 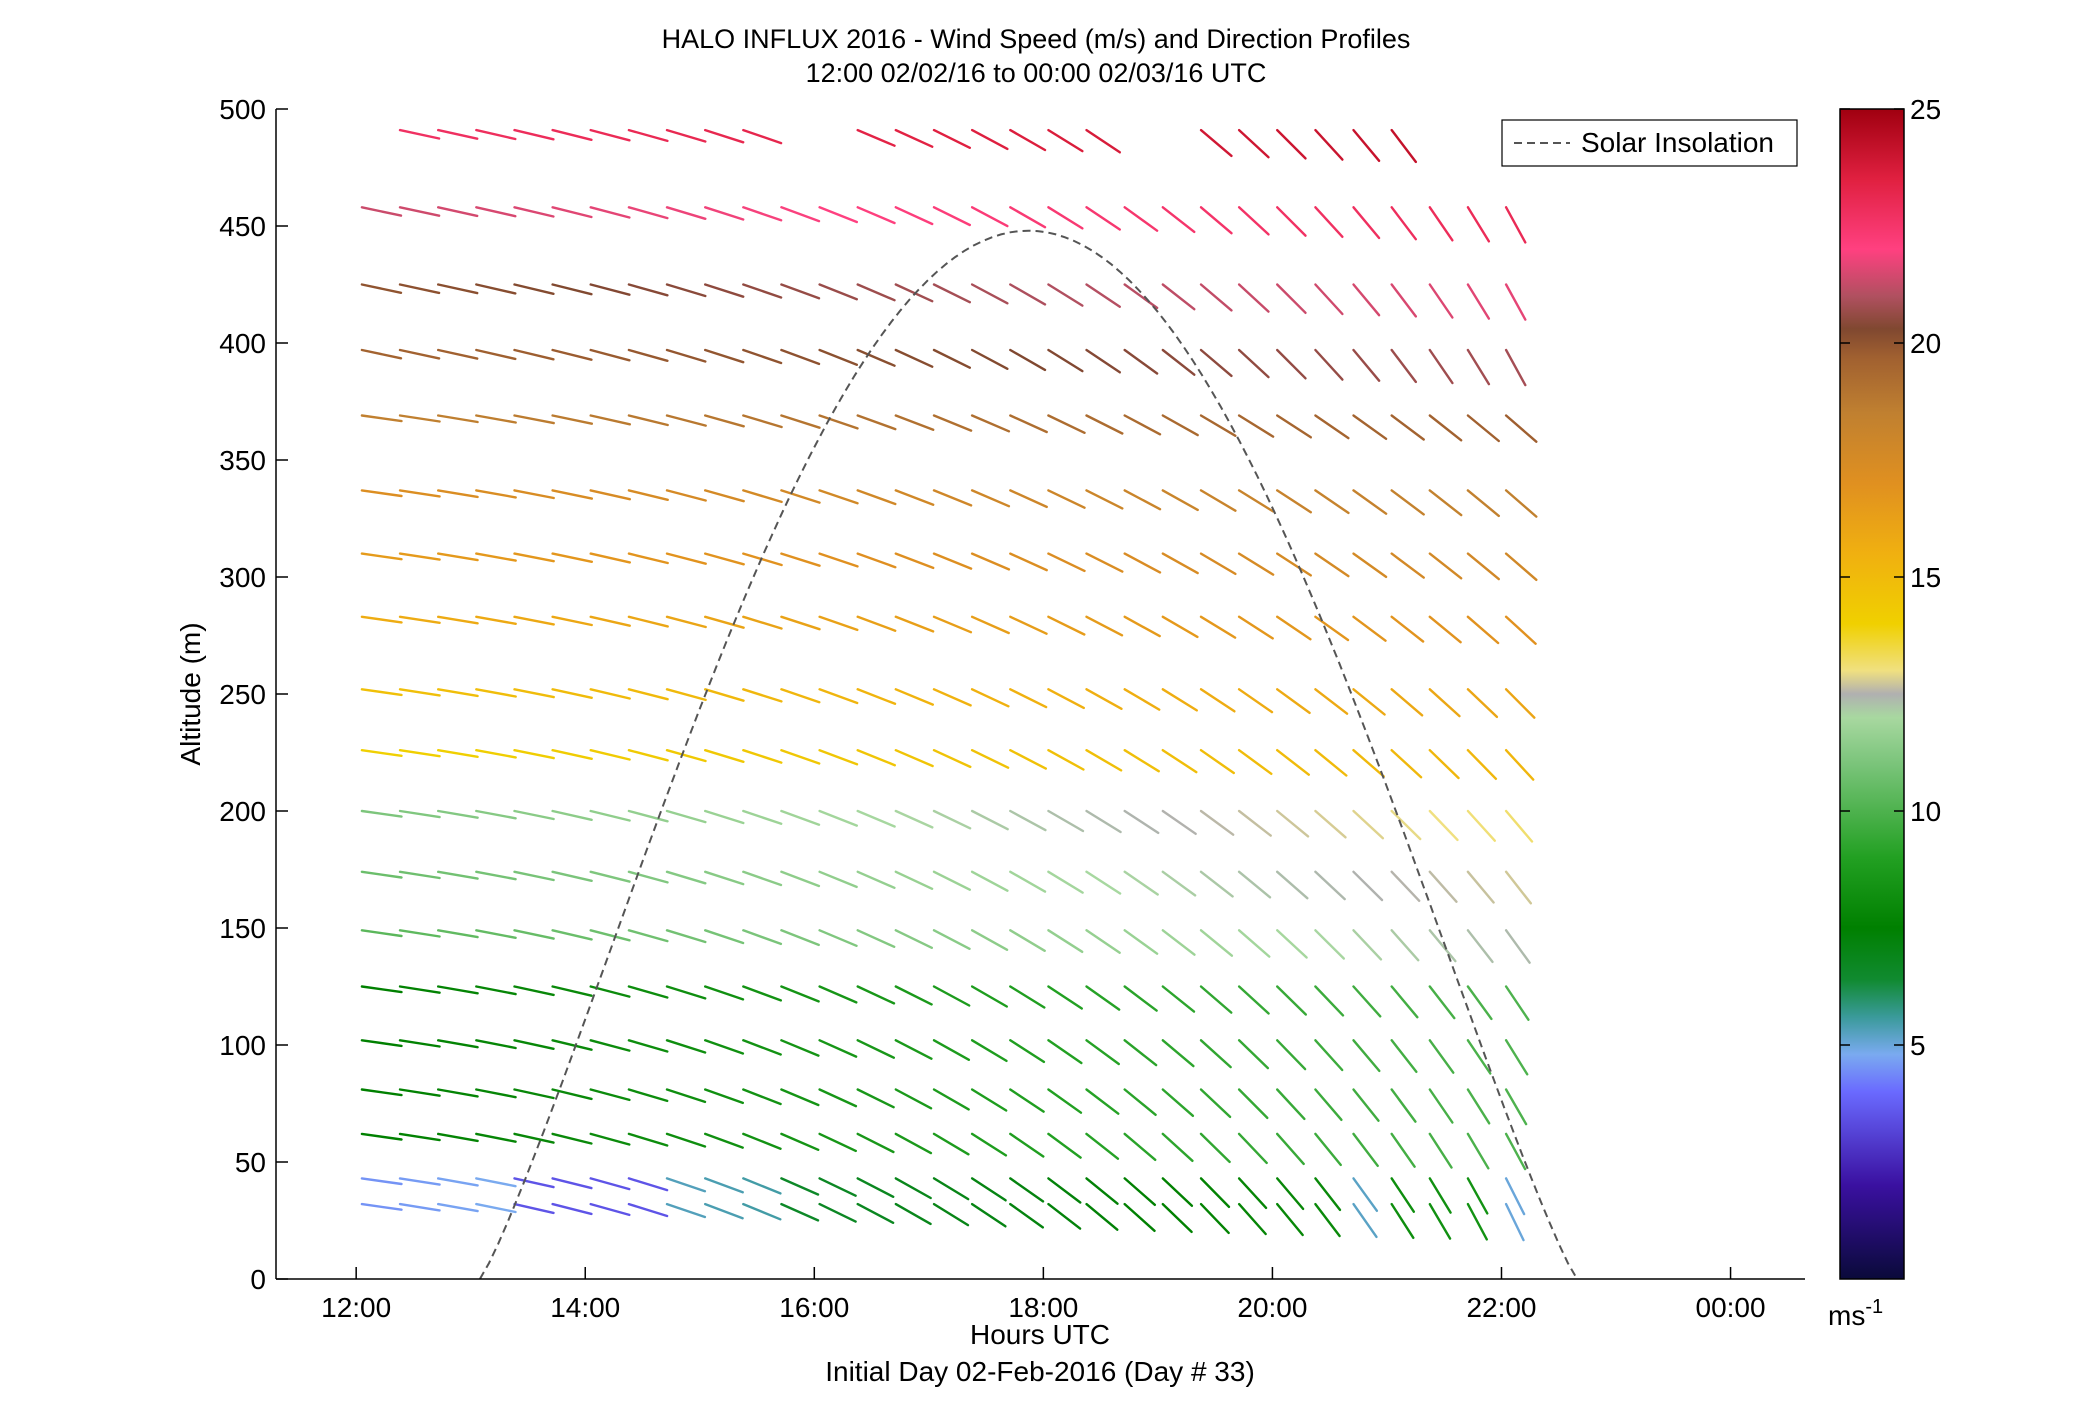 I want to click on colorbar-tick-label: 25, so click(x=1925, y=109).